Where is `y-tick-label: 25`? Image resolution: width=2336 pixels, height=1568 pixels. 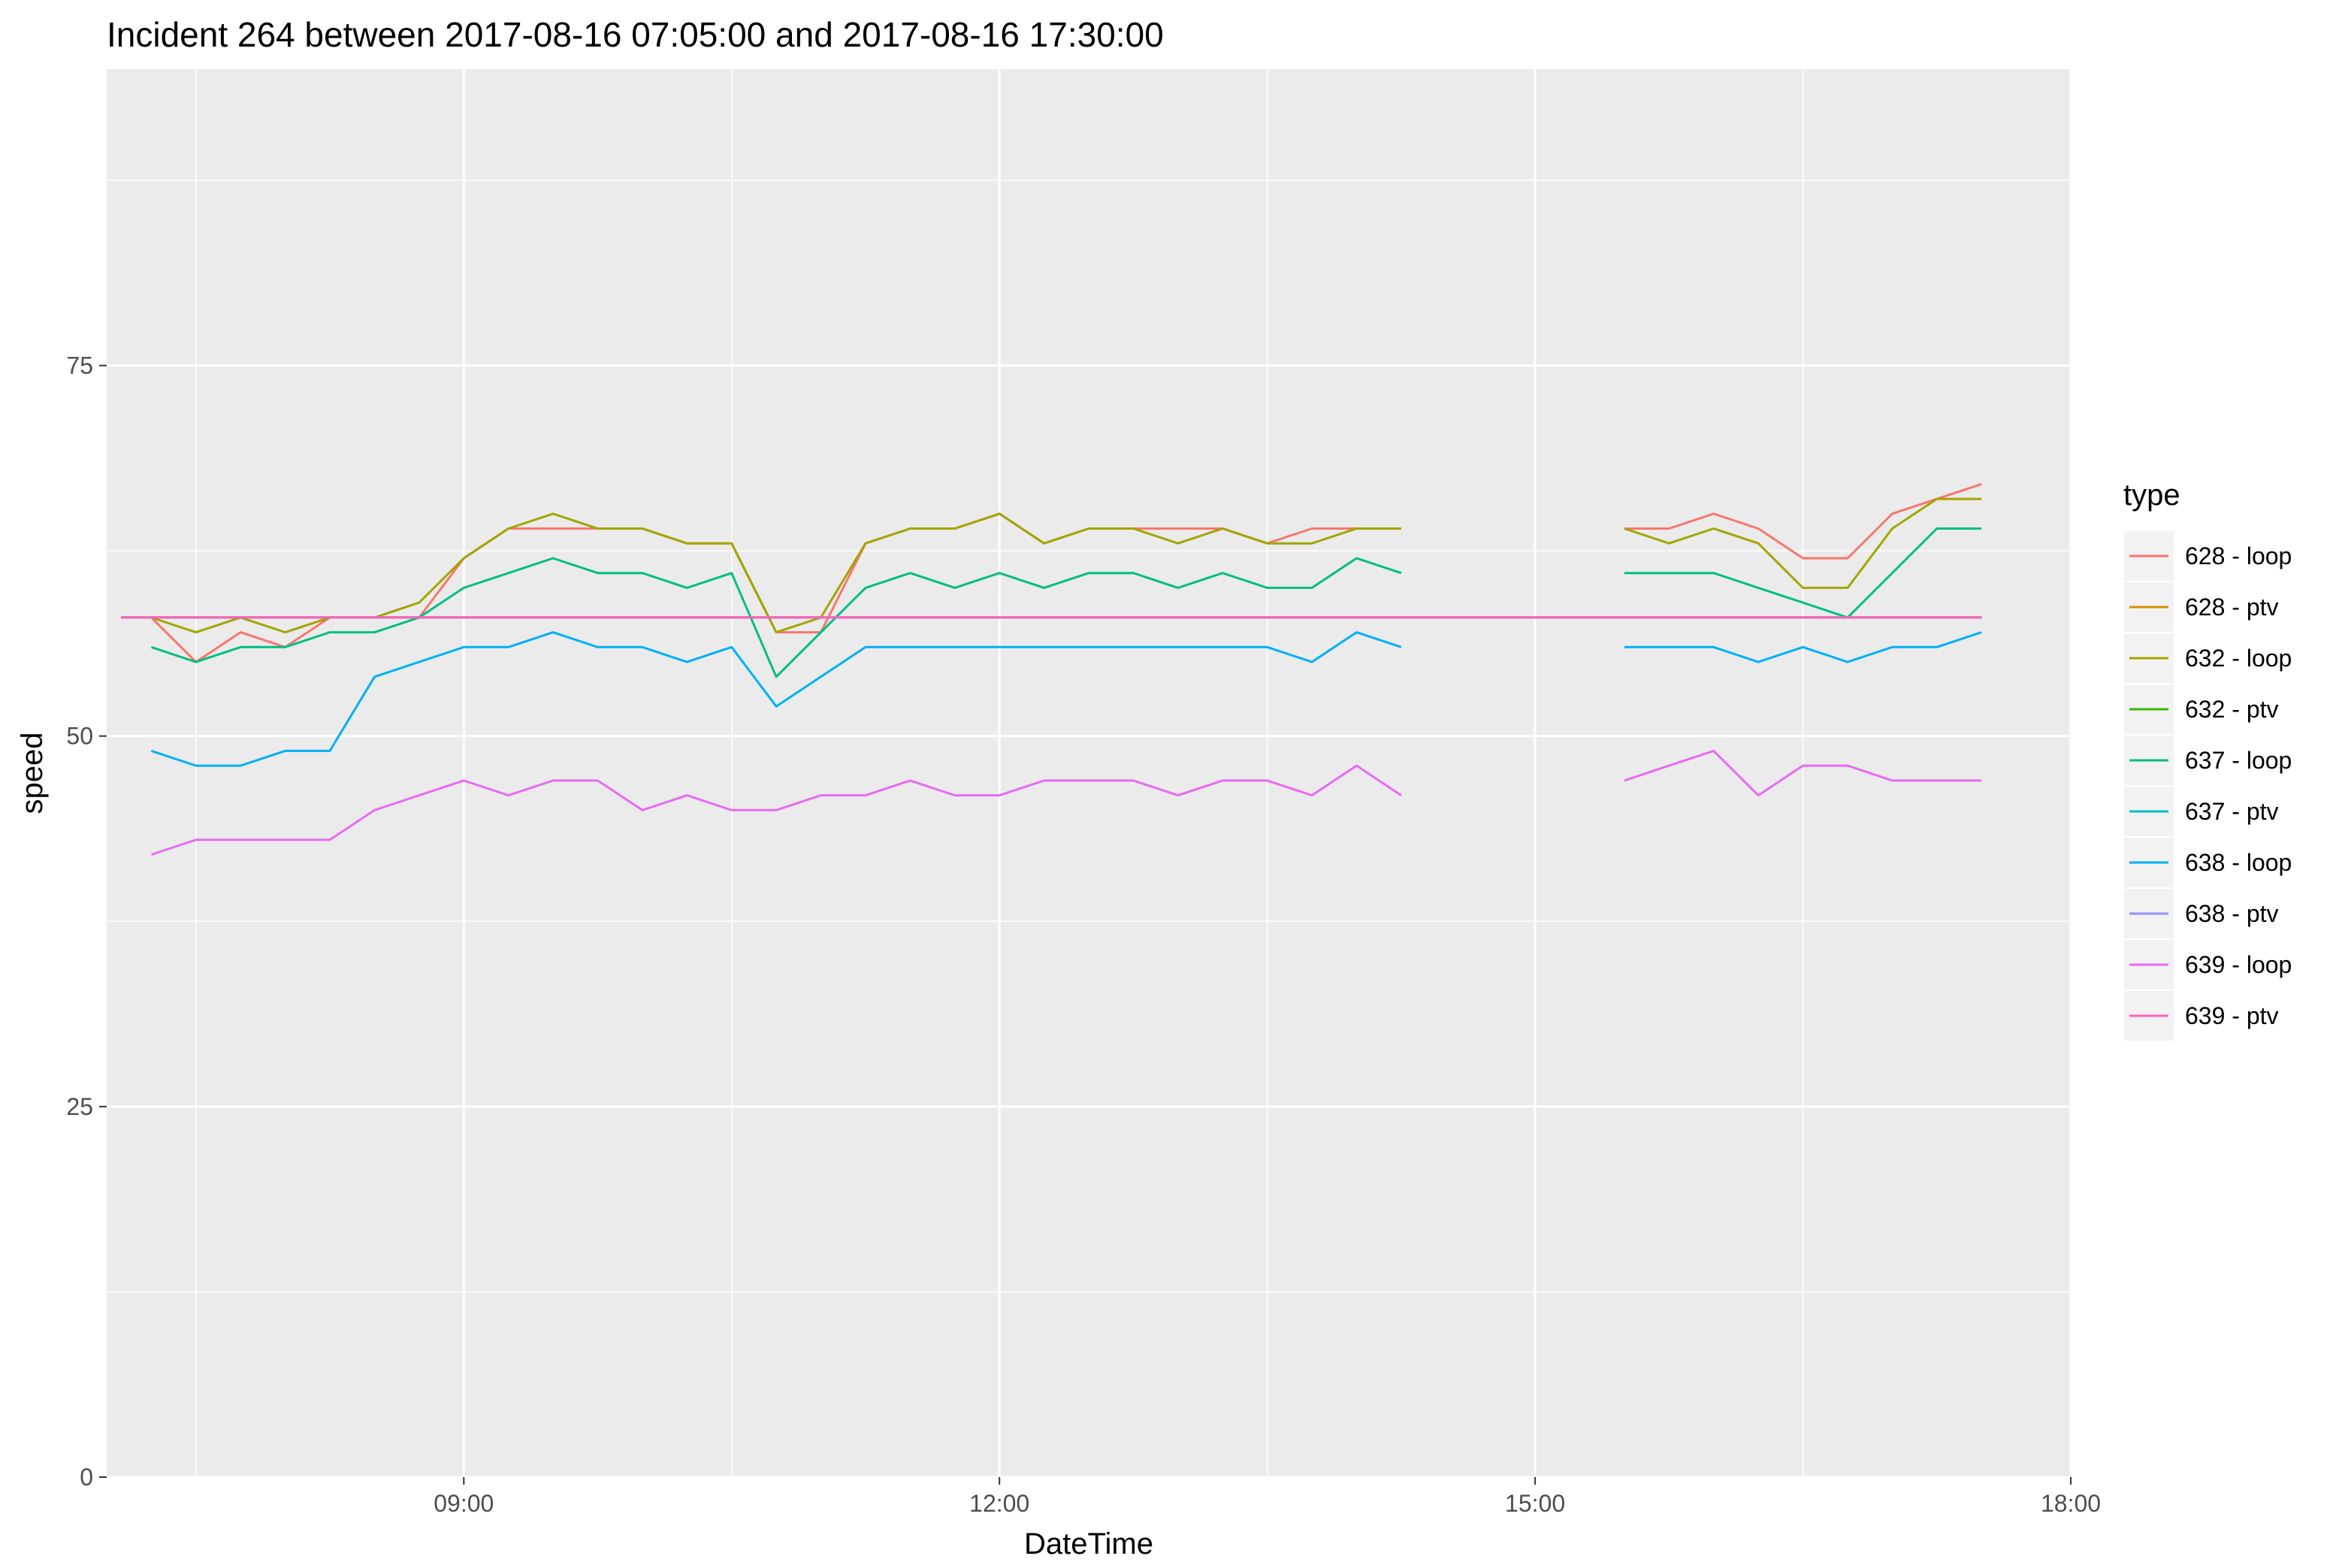
y-tick-label: 25 is located at coordinates (79, 1106).